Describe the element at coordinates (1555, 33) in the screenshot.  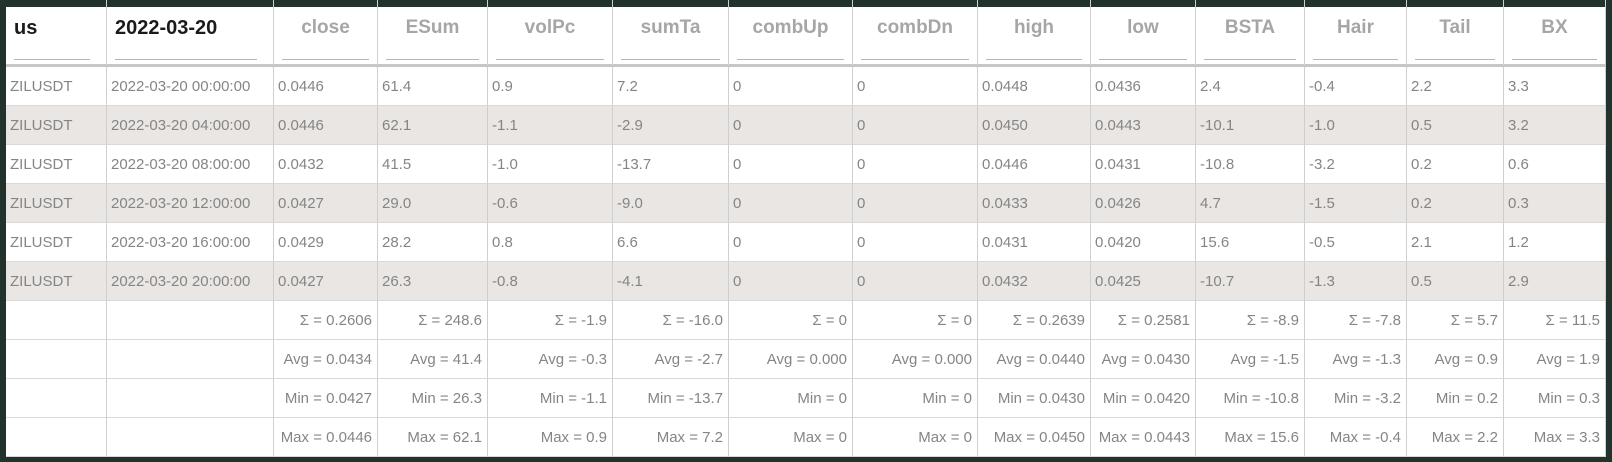
I see `column-header-bx: BX` at that location.